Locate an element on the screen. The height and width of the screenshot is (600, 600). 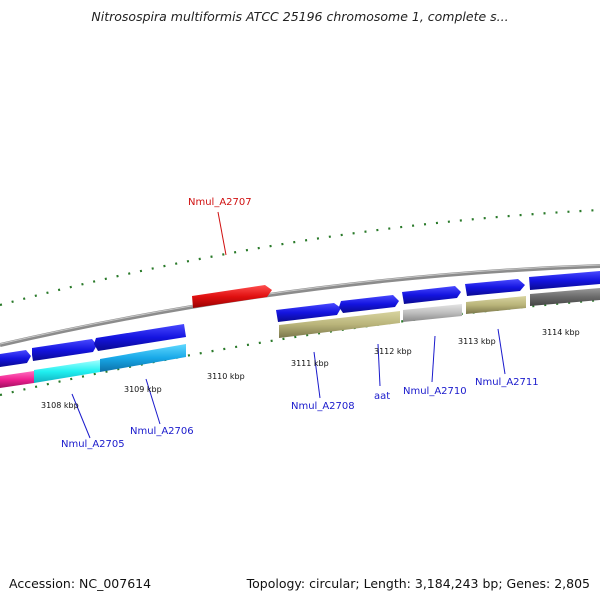
tick-label-3110: 3110 kbp is located at coordinates (226, 376).